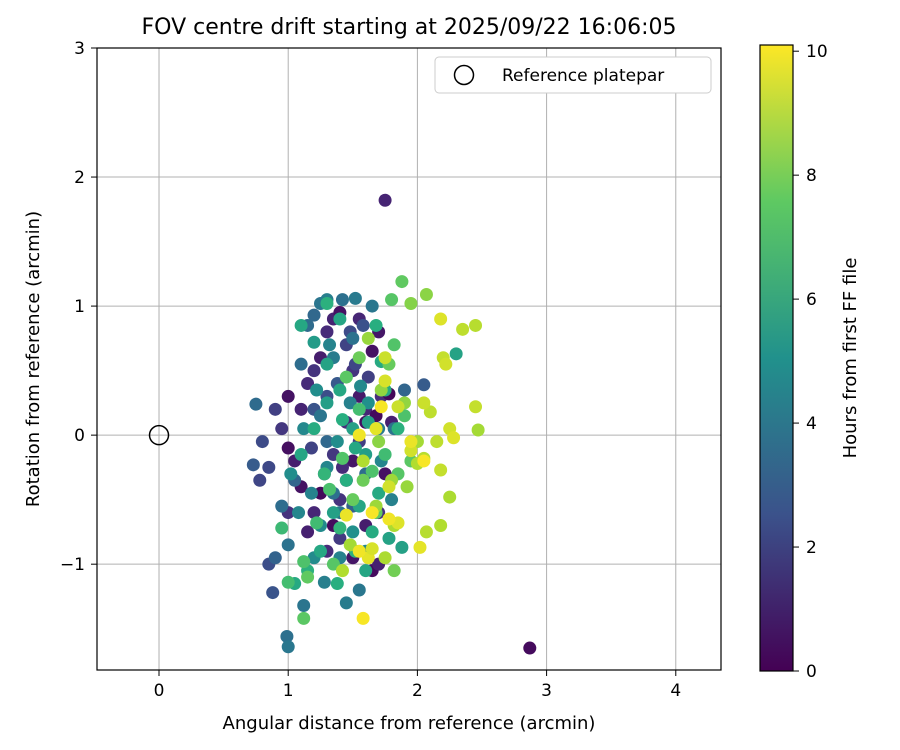  I want to click on legend-box, so click(573, 75).